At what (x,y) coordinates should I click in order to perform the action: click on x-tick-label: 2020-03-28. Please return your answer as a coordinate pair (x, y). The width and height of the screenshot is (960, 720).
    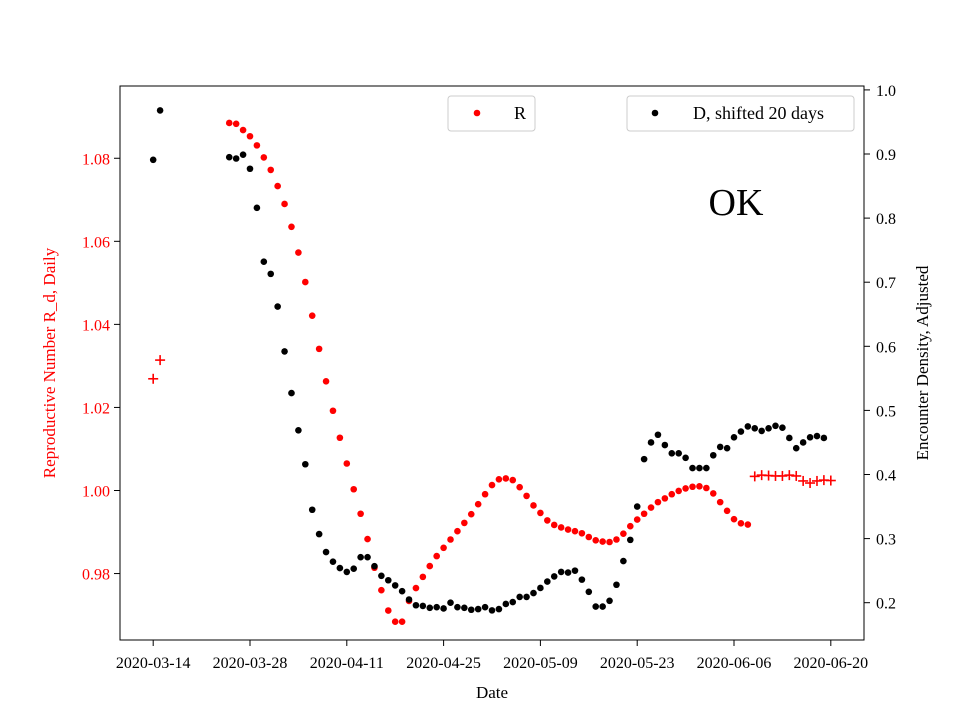
    Looking at the image, I should click on (250, 663).